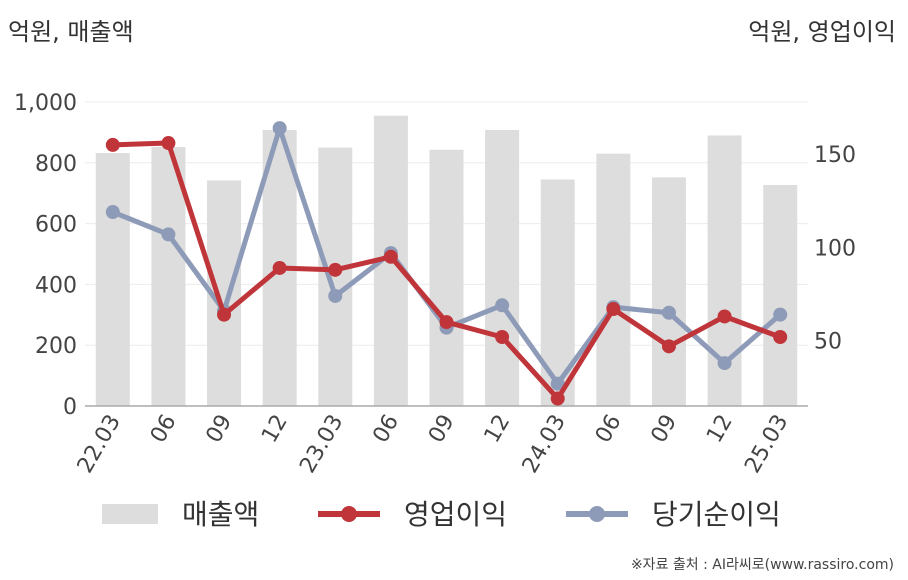 This screenshot has height=580, width=908. What do you see at coordinates (45, 103) in the screenshot?
I see `left-tick-label: 1,000` at bounding box center [45, 103].